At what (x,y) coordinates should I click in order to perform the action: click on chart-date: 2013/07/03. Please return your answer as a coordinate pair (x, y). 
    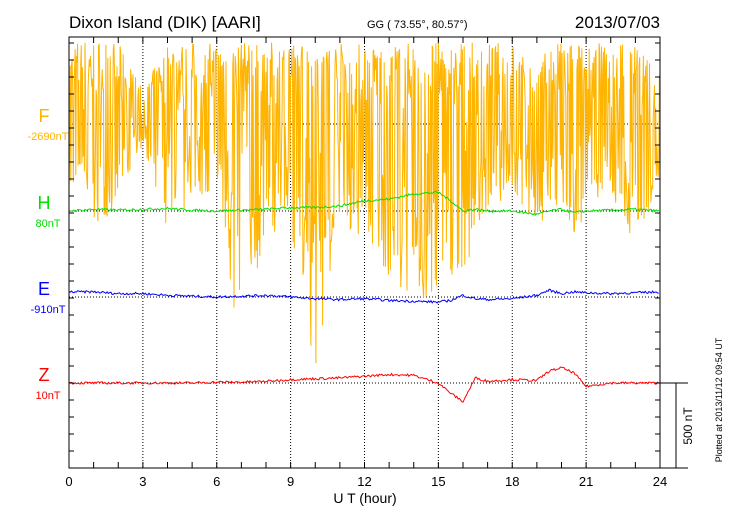
    Looking at the image, I should click on (617, 22).